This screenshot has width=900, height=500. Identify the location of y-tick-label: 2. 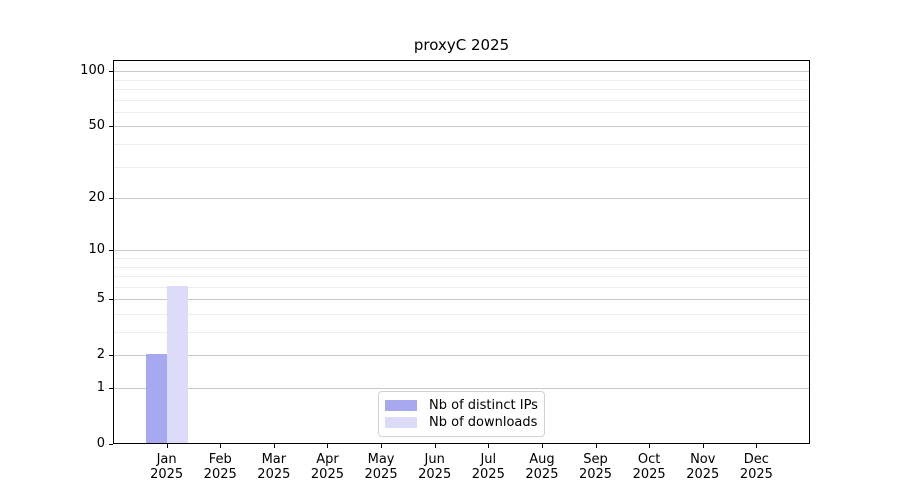
(100, 355).